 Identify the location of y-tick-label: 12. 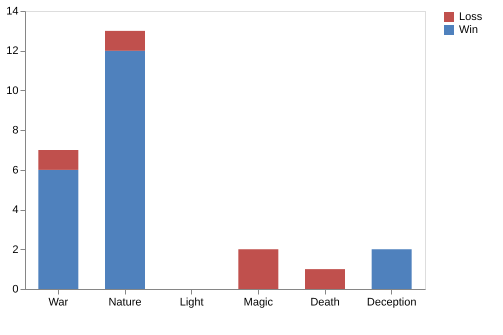
(12, 51).